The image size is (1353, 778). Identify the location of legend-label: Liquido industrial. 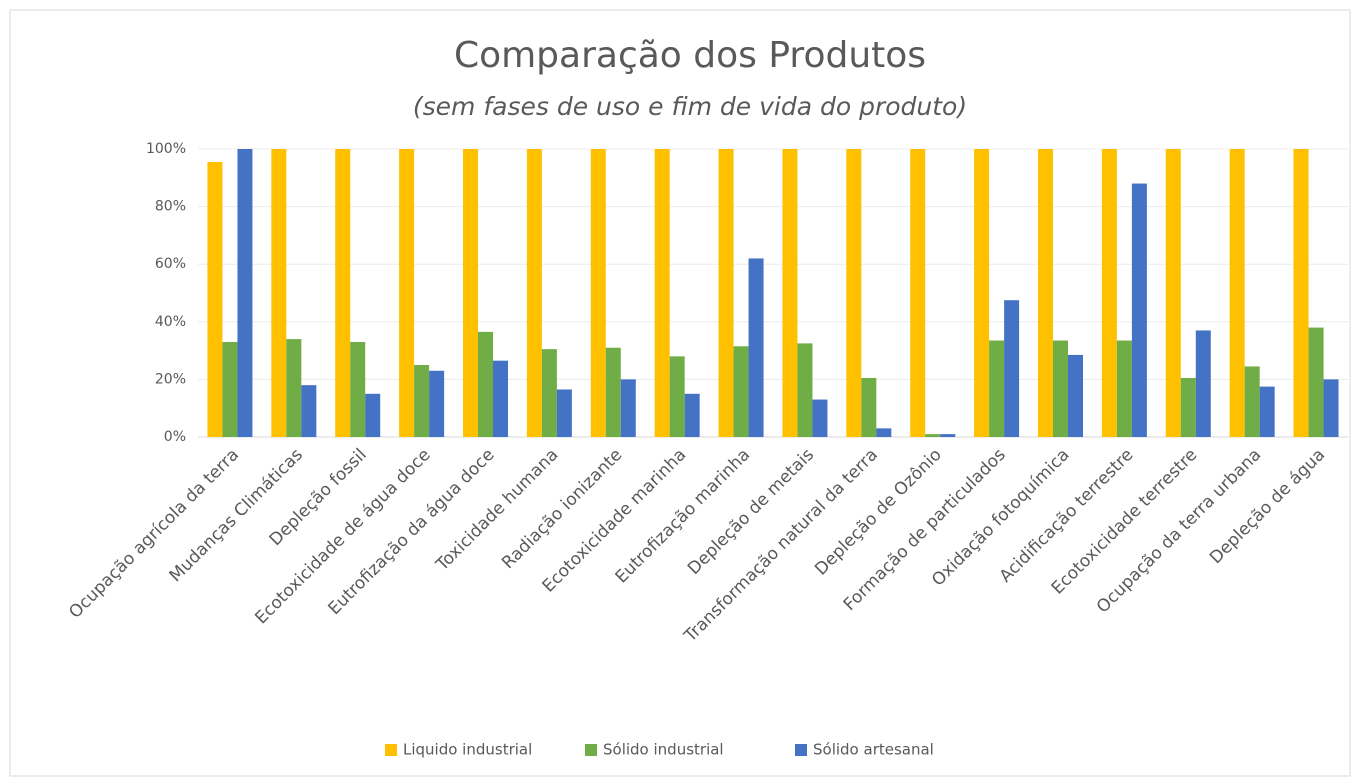
(467, 750).